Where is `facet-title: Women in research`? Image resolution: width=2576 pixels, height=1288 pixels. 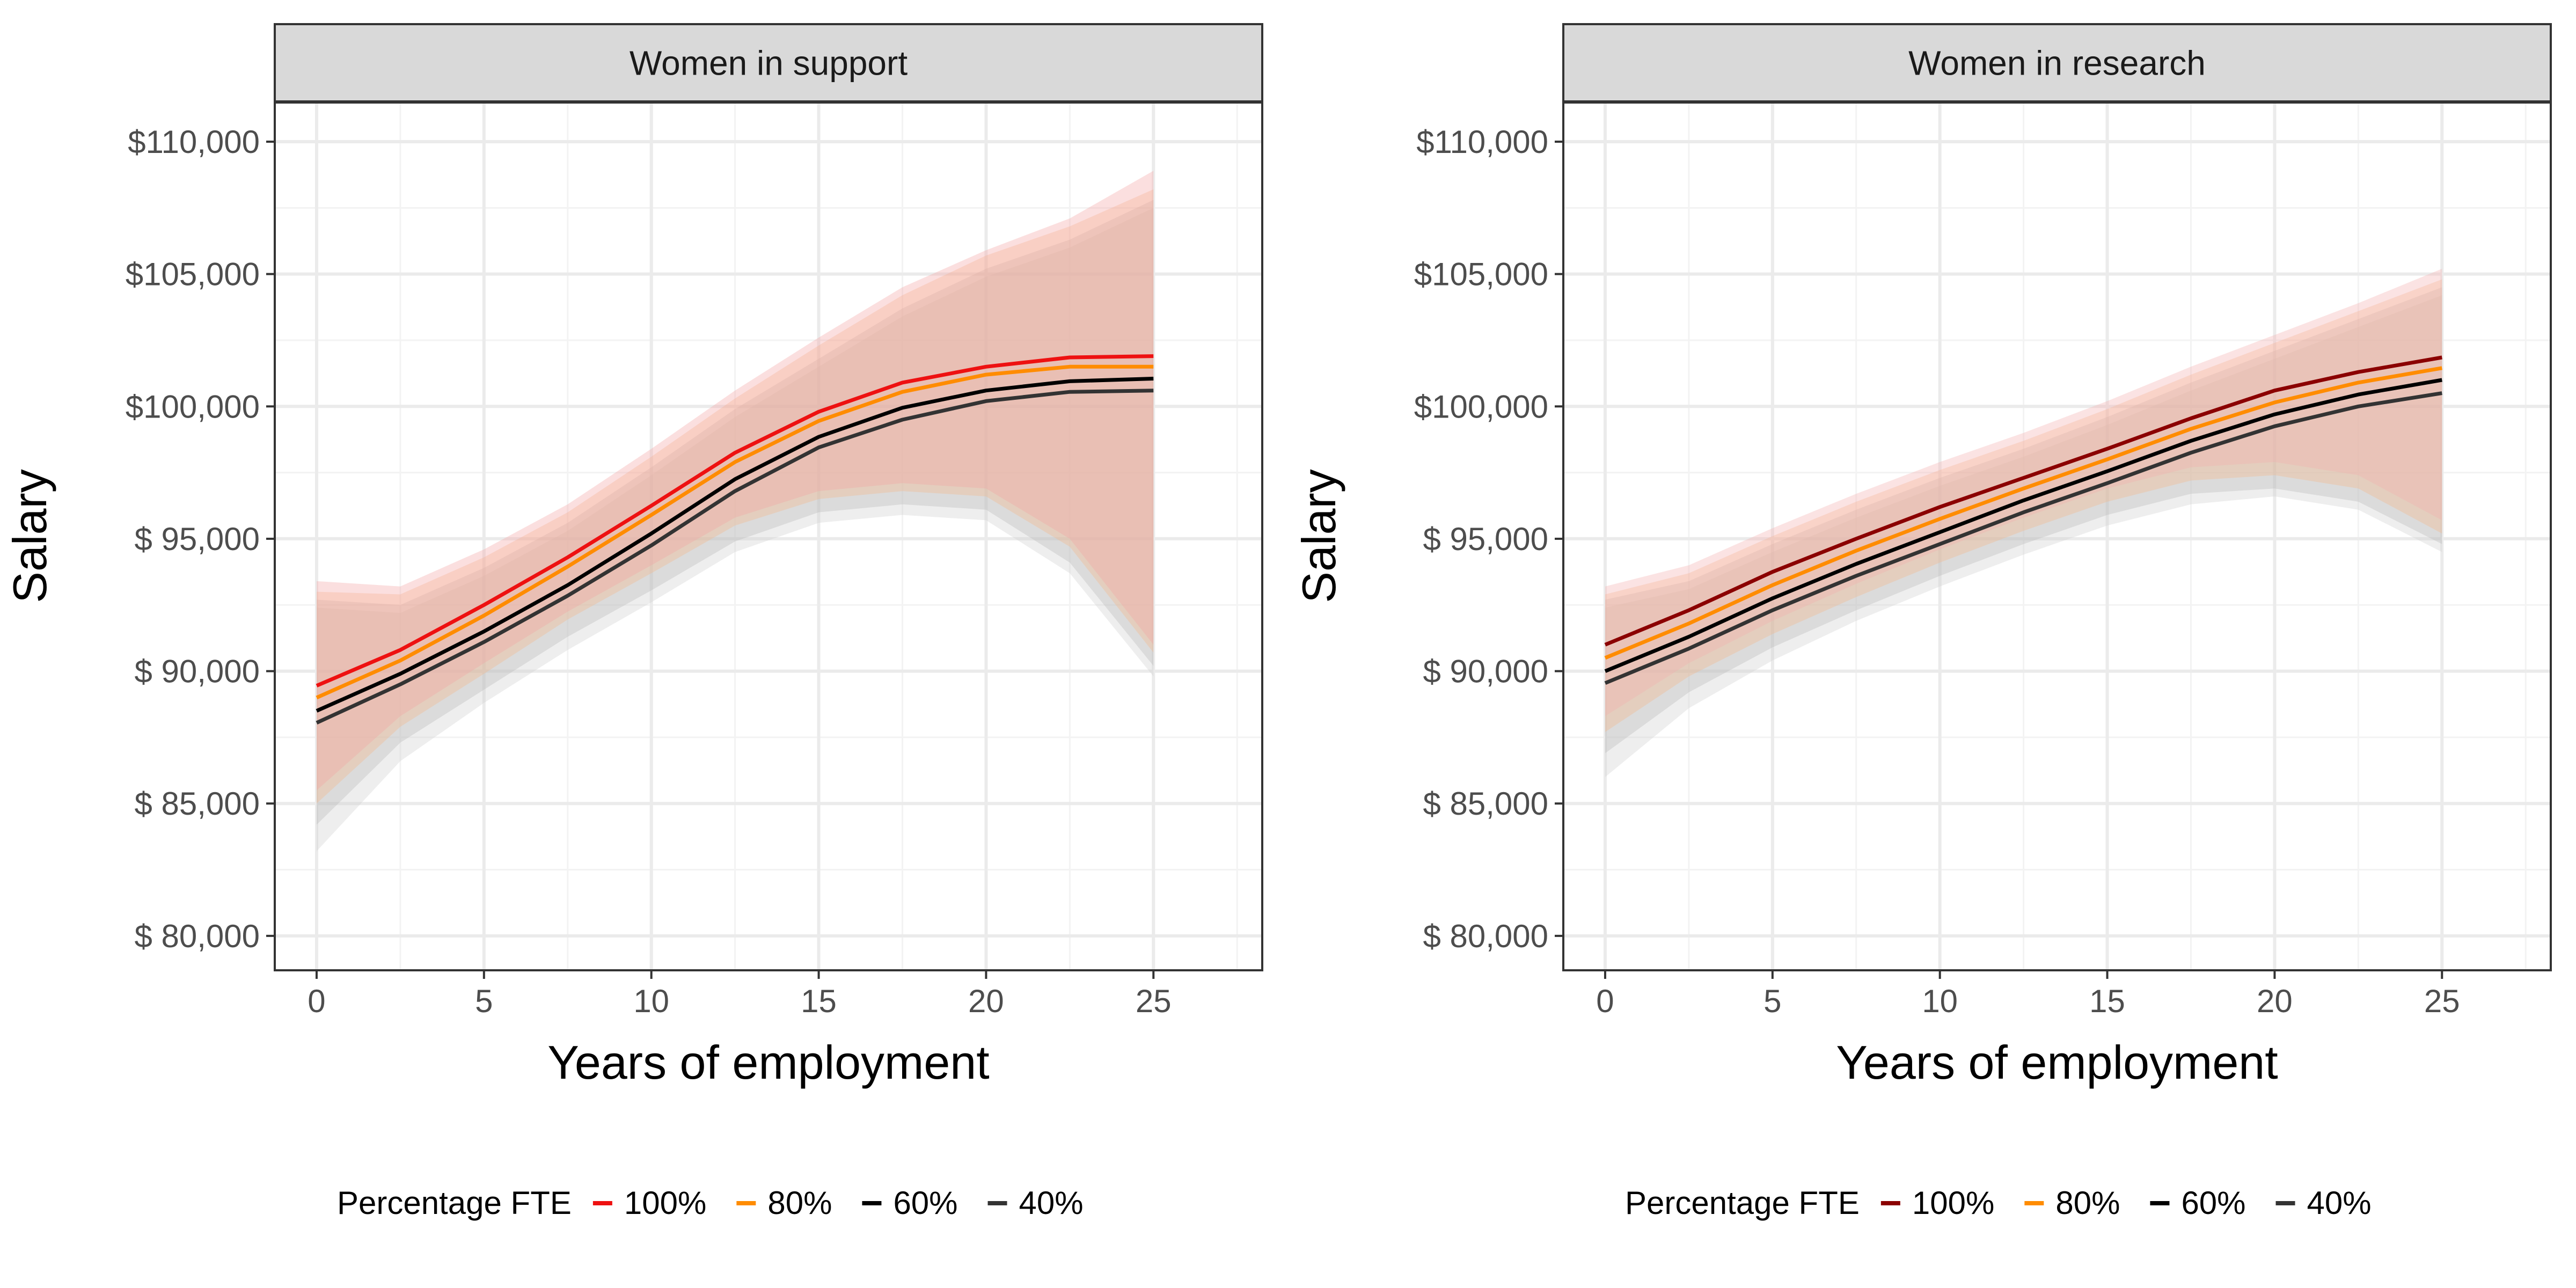
facet-title: Women in research is located at coordinates (2057, 63).